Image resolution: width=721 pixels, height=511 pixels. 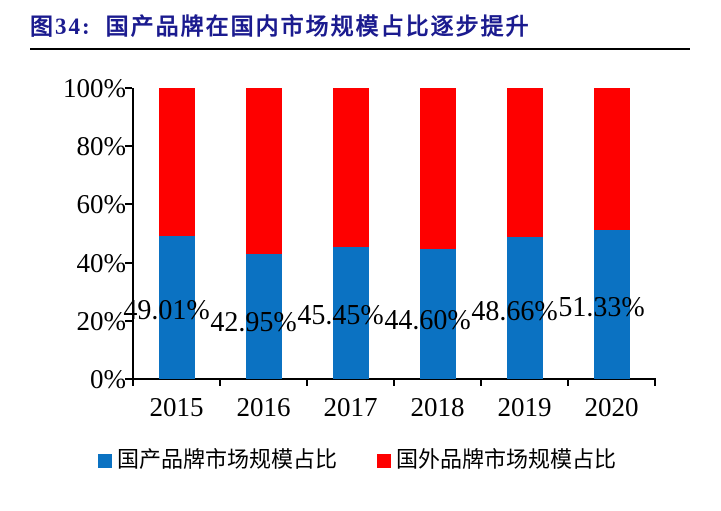 What do you see at coordinates (253, 322) in the screenshot?
I see `data-label-2016: 42.95%` at bounding box center [253, 322].